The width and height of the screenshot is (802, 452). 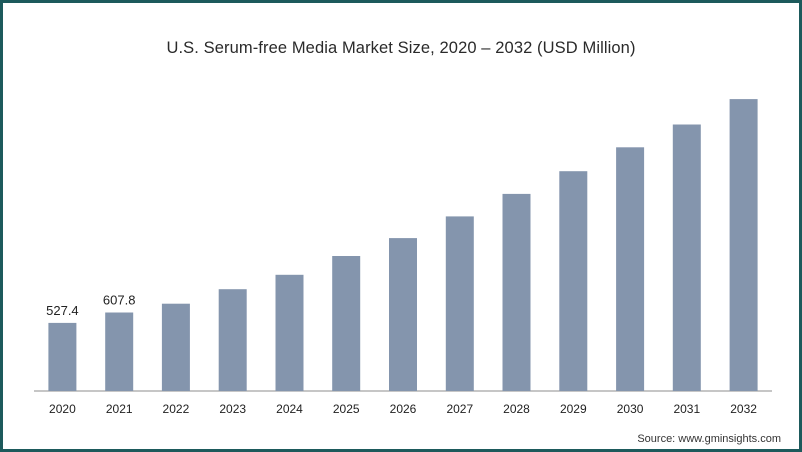 I want to click on x-tick-label-2025: 2025, so click(x=346, y=409).